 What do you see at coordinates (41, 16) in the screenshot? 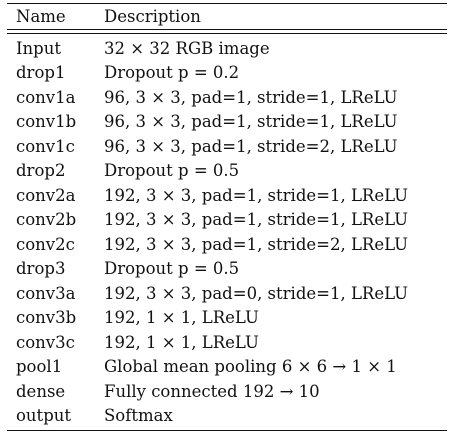
I see `header-name: Name` at bounding box center [41, 16].